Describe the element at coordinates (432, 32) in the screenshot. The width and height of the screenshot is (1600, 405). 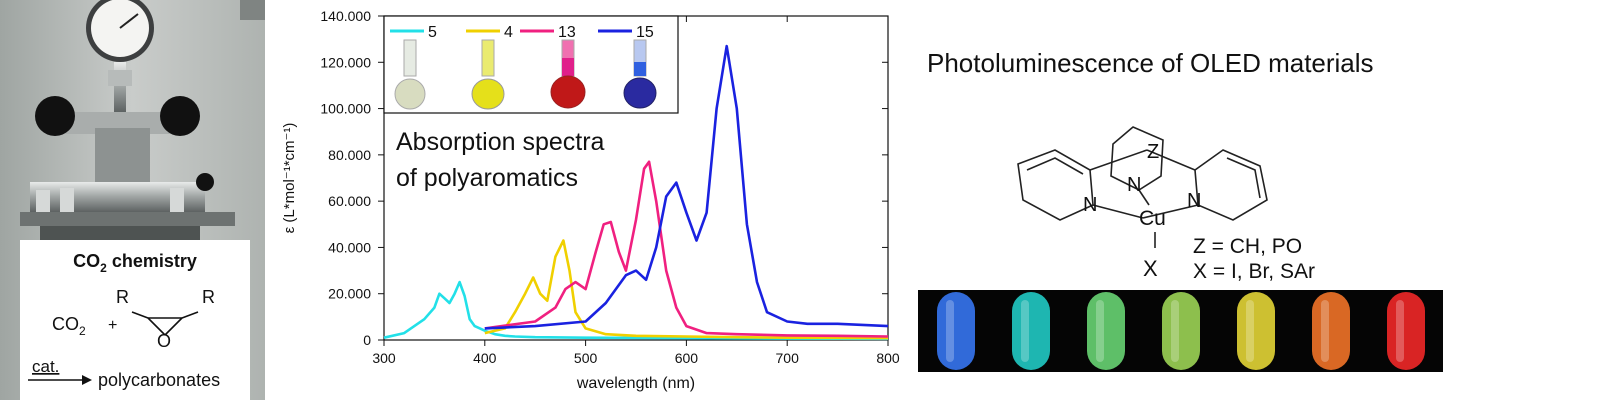
I see `legend-label-5: 5` at that location.